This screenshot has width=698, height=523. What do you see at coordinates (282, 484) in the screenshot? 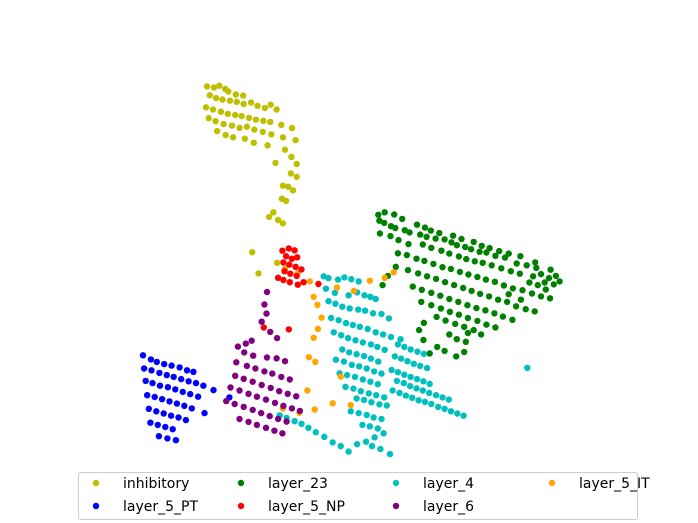
I see `legend-entry: layer_23` at bounding box center [282, 484].